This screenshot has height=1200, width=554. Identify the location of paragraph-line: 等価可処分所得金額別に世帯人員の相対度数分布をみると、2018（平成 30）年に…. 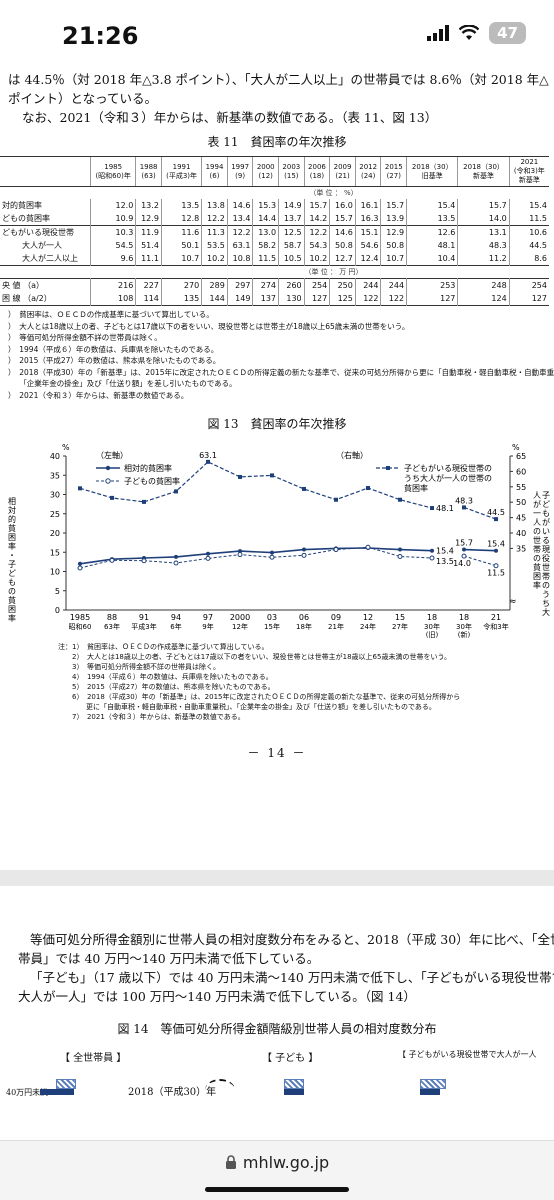
(292, 939).